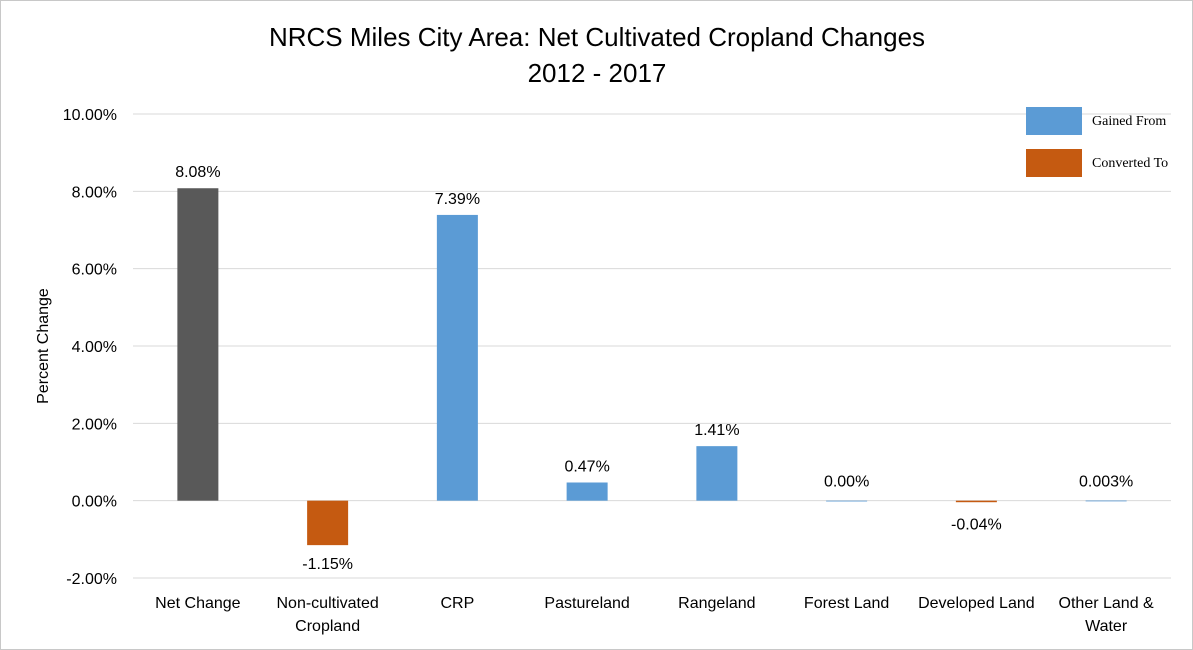 The image size is (1193, 650). What do you see at coordinates (1106, 482) in the screenshot?
I see `data-label: 0.003%` at bounding box center [1106, 482].